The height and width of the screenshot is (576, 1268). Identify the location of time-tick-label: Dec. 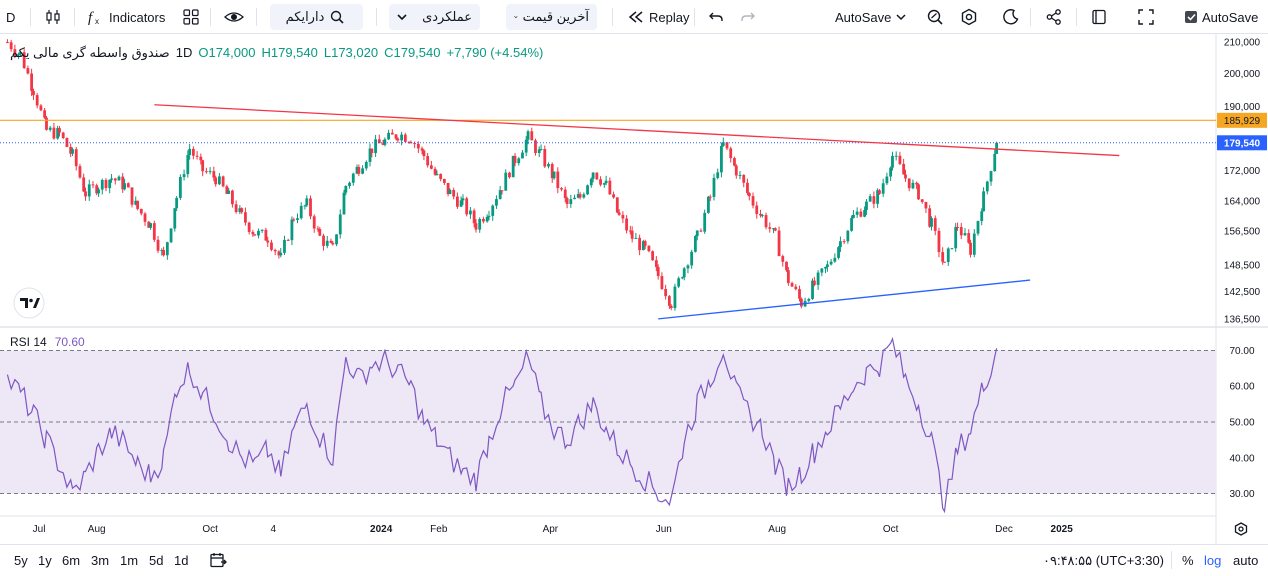
(1004, 529).